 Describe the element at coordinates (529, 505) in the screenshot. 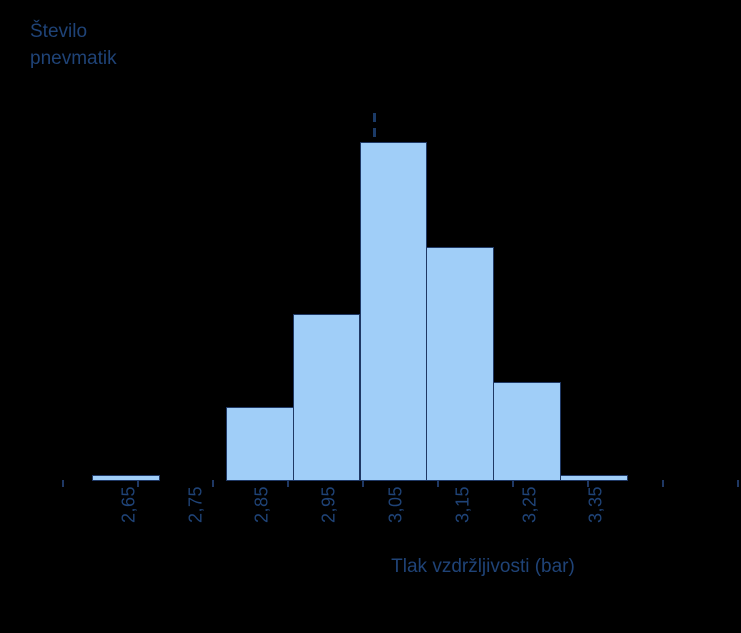

I see `x-tick-label: 3,25` at that location.